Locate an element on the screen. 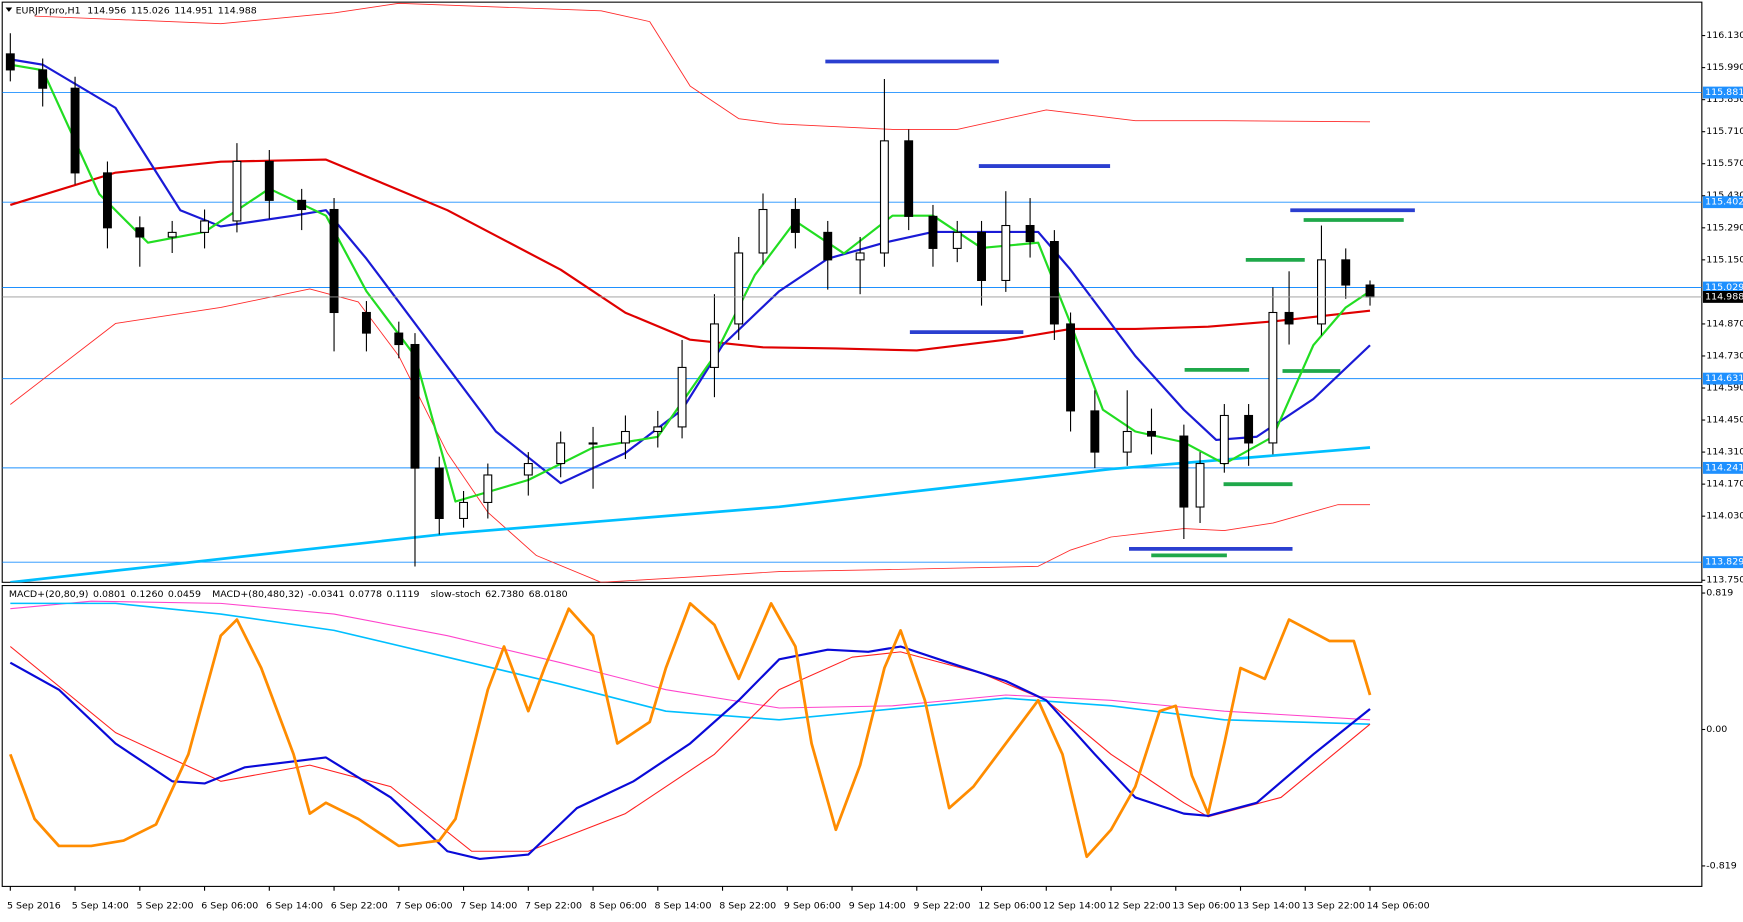 The height and width of the screenshot is (922, 1743). x-tick-label: 8 Sep 22:00 is located at coordinates (747, 905).